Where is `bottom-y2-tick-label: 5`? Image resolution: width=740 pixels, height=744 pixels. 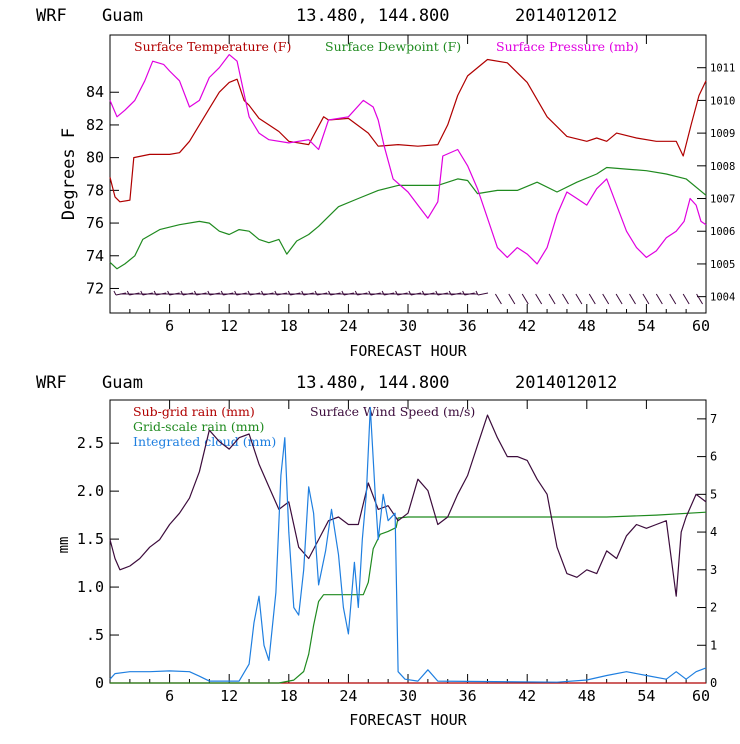
bottom-y2-tick-label: 5 is located at coordinates (713, 494).